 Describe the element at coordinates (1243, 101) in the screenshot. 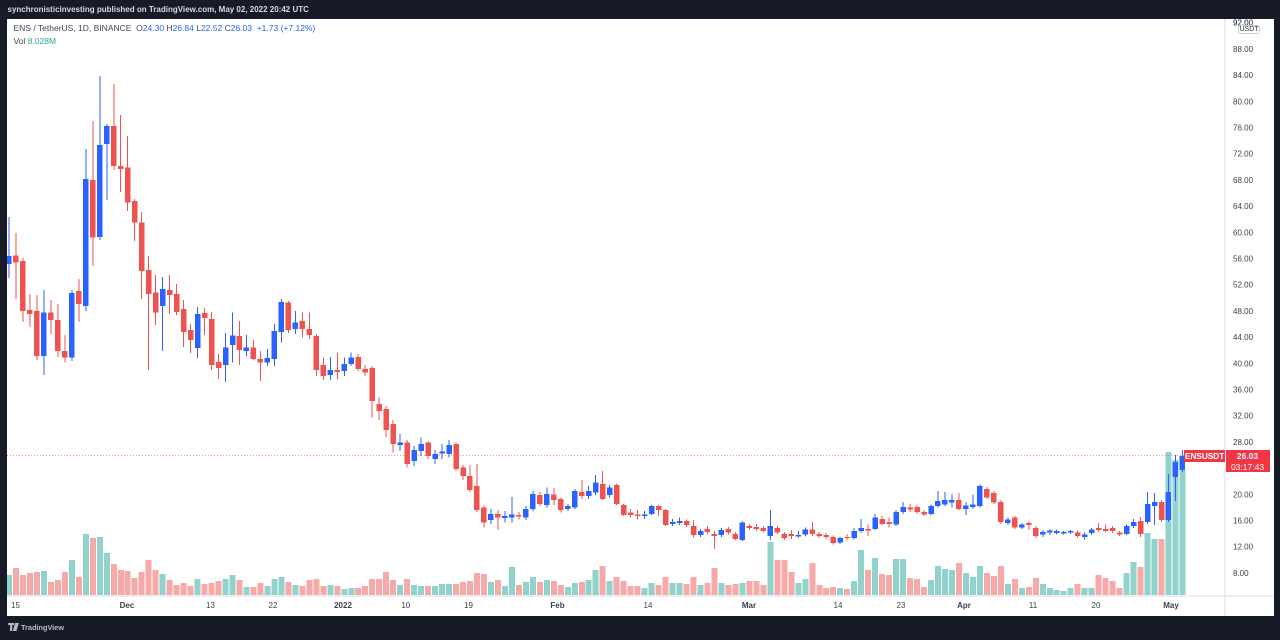

I see `svg-text: 80.00` at that location.